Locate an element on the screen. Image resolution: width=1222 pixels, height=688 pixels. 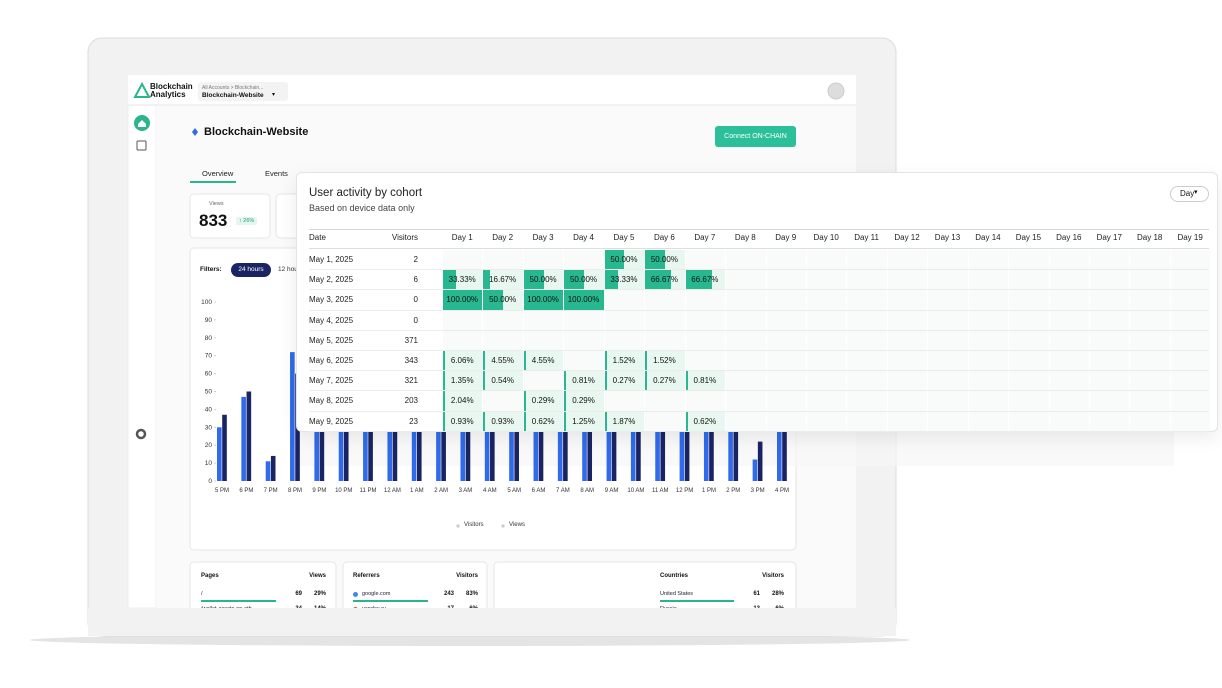
legend-swatch is located at coordinates (503, 526).